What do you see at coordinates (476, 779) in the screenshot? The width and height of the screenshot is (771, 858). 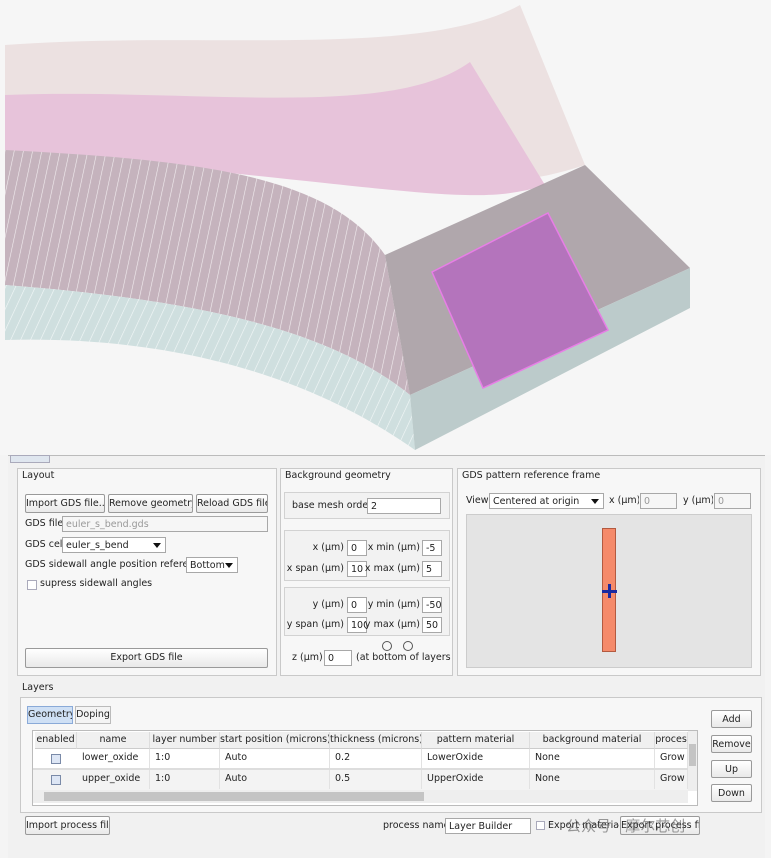 I see `cell: UpperOxide` at bounding box center [476, 779].